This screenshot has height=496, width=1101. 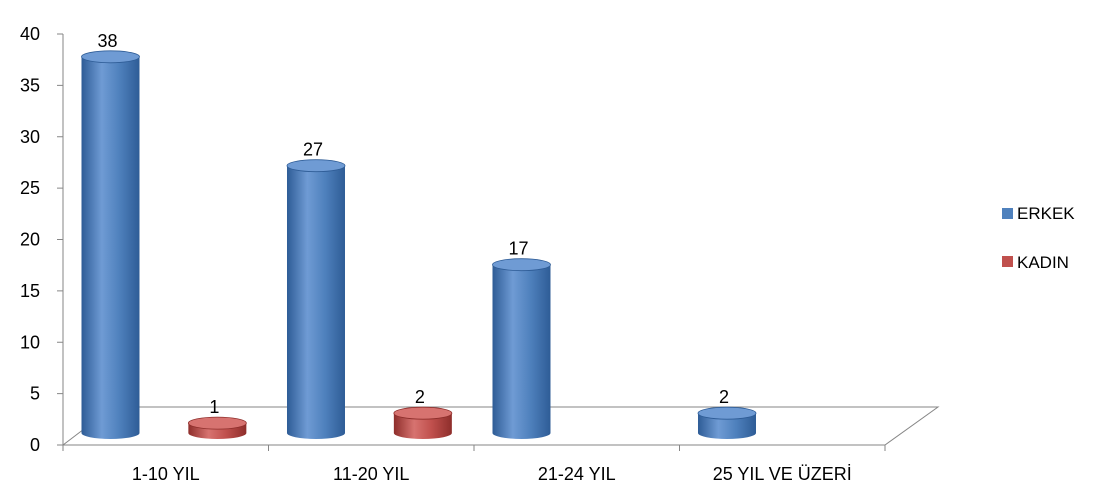 I want to click on y-tick-label: 10, so click(x=30, y=342).